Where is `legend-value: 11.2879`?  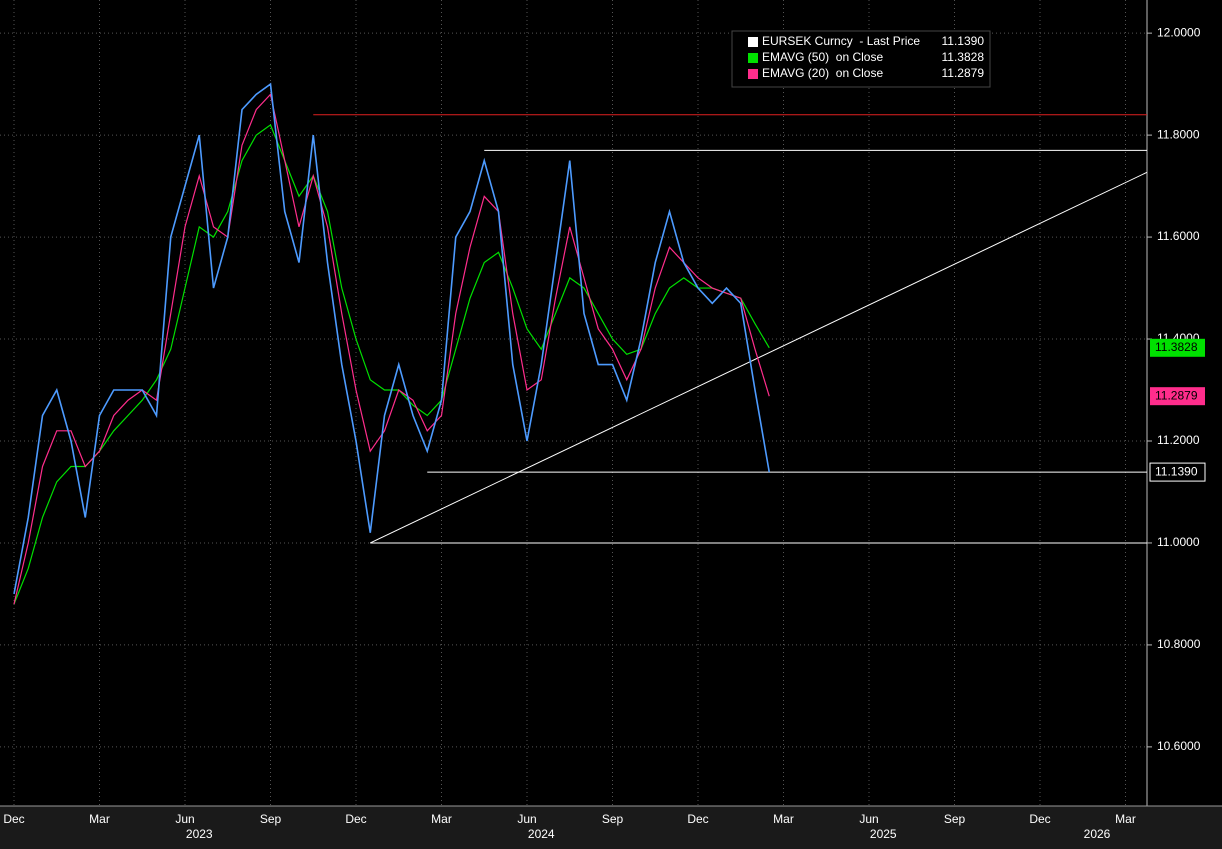 legend-value: 11.2879 is located at coordinates (963, 73).